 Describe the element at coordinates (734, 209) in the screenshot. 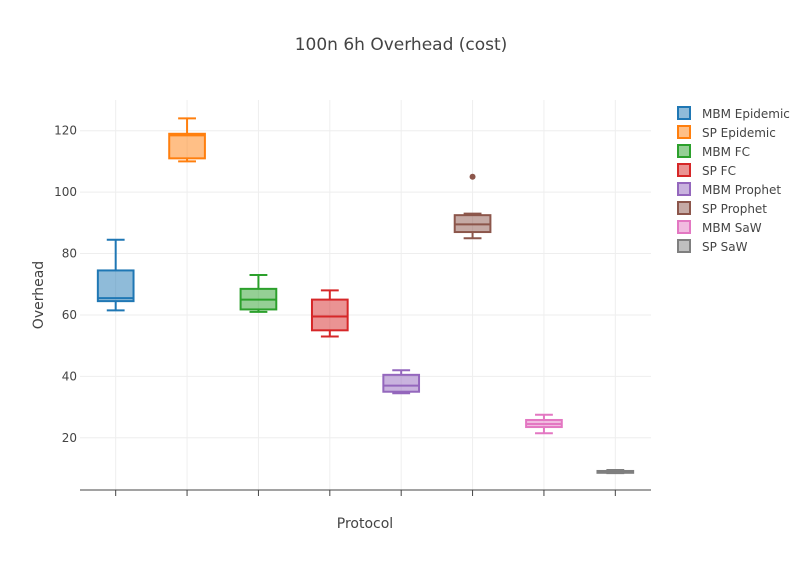

I see `legend-label: SP Prophet` at that location.